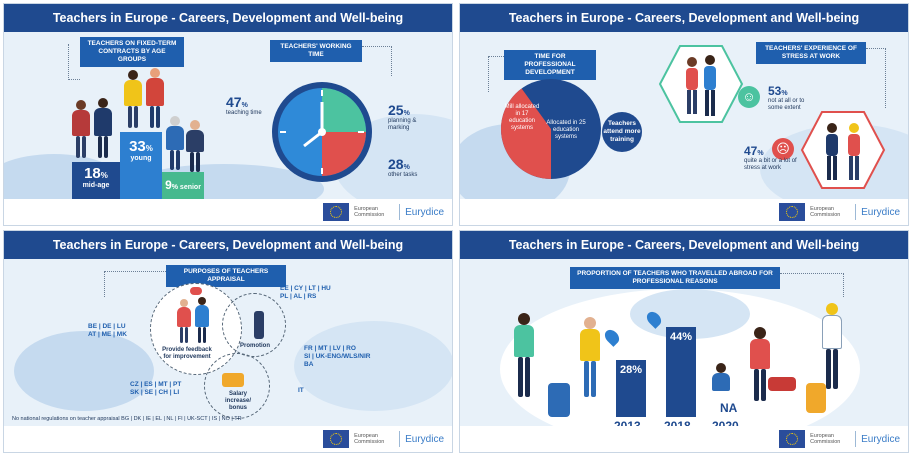 The image size is (913, 456). What do you see at coordinates (786, 104) in the screenshot?
I see `low-stress-label: not at all or to some extent` at bounding box center [786, 104].